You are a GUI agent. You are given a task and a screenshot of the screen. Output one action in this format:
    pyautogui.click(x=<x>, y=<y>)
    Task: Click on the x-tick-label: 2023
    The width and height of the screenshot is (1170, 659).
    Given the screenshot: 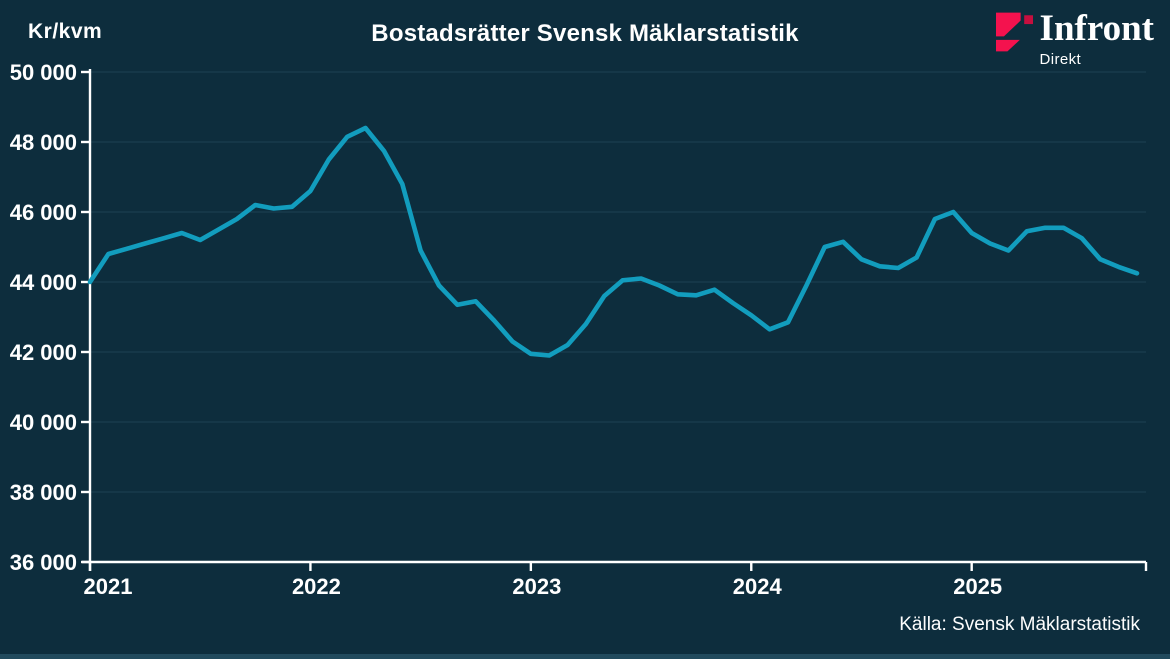 What is the action you would take?
    pyautogui.click(x=536, y=586)
    